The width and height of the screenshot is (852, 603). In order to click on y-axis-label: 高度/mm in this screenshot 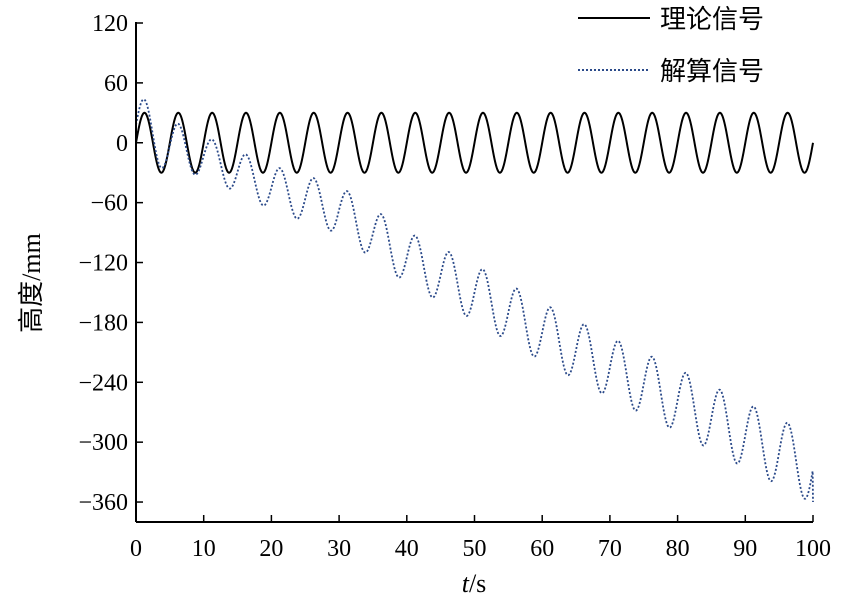, I will do `click(31, 283)`.